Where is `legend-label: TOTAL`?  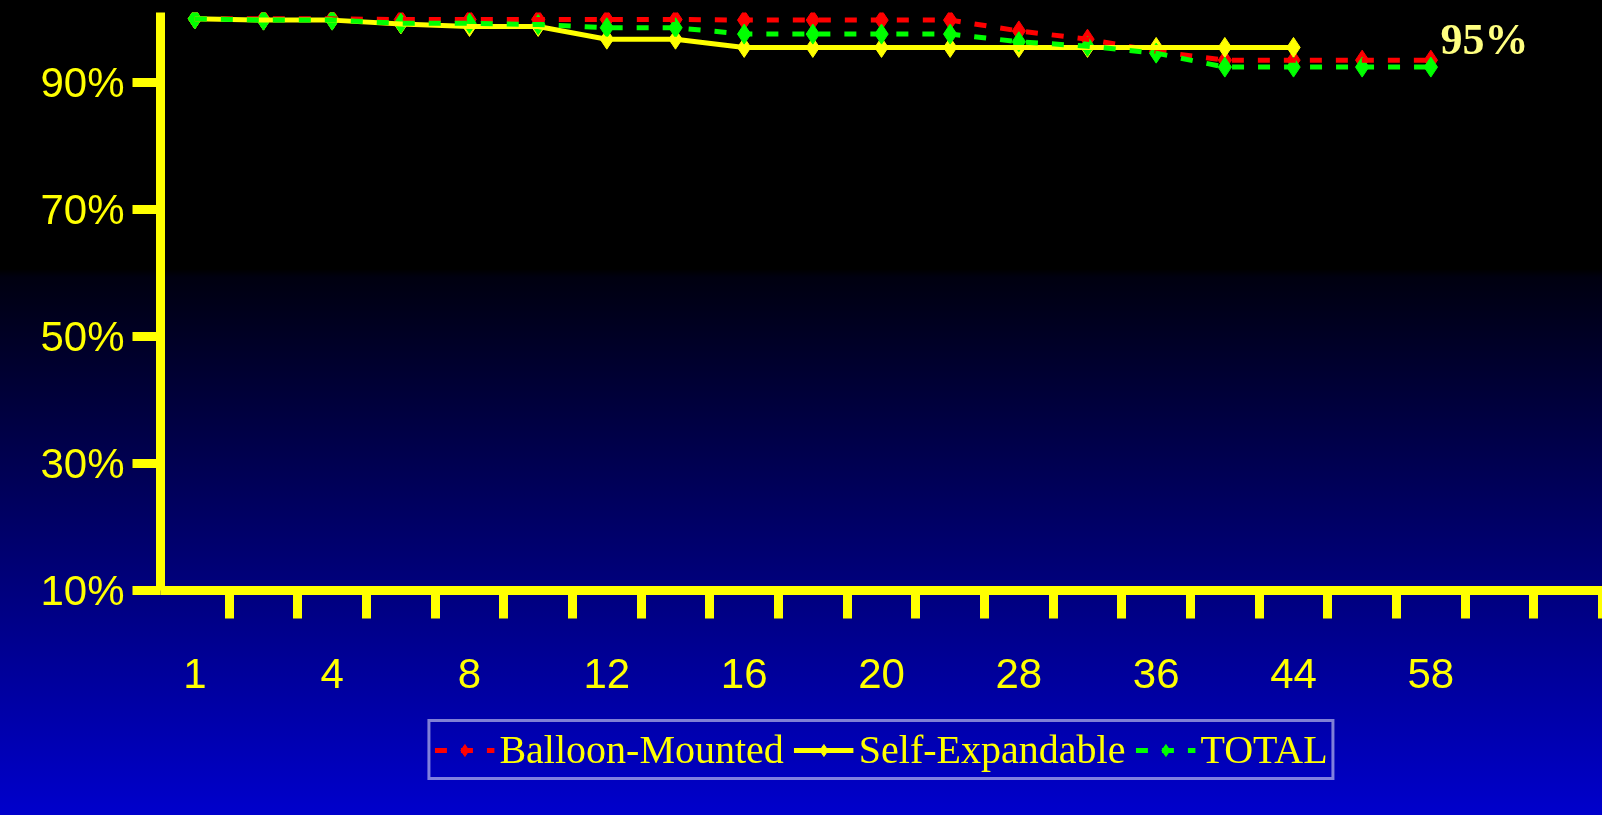
legend-label: TOTAL is located at coordinates (1264, 749).